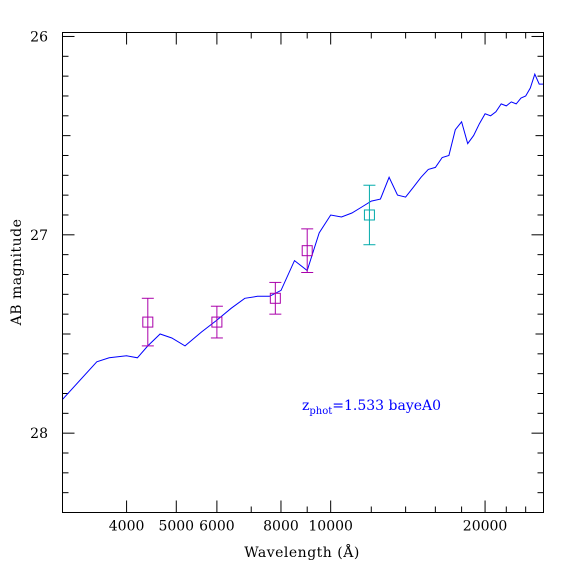  Describe the element at coordinates (302, 552) in the screenshot. I see `x-axis-label: Wavelength (Å)` at that location.